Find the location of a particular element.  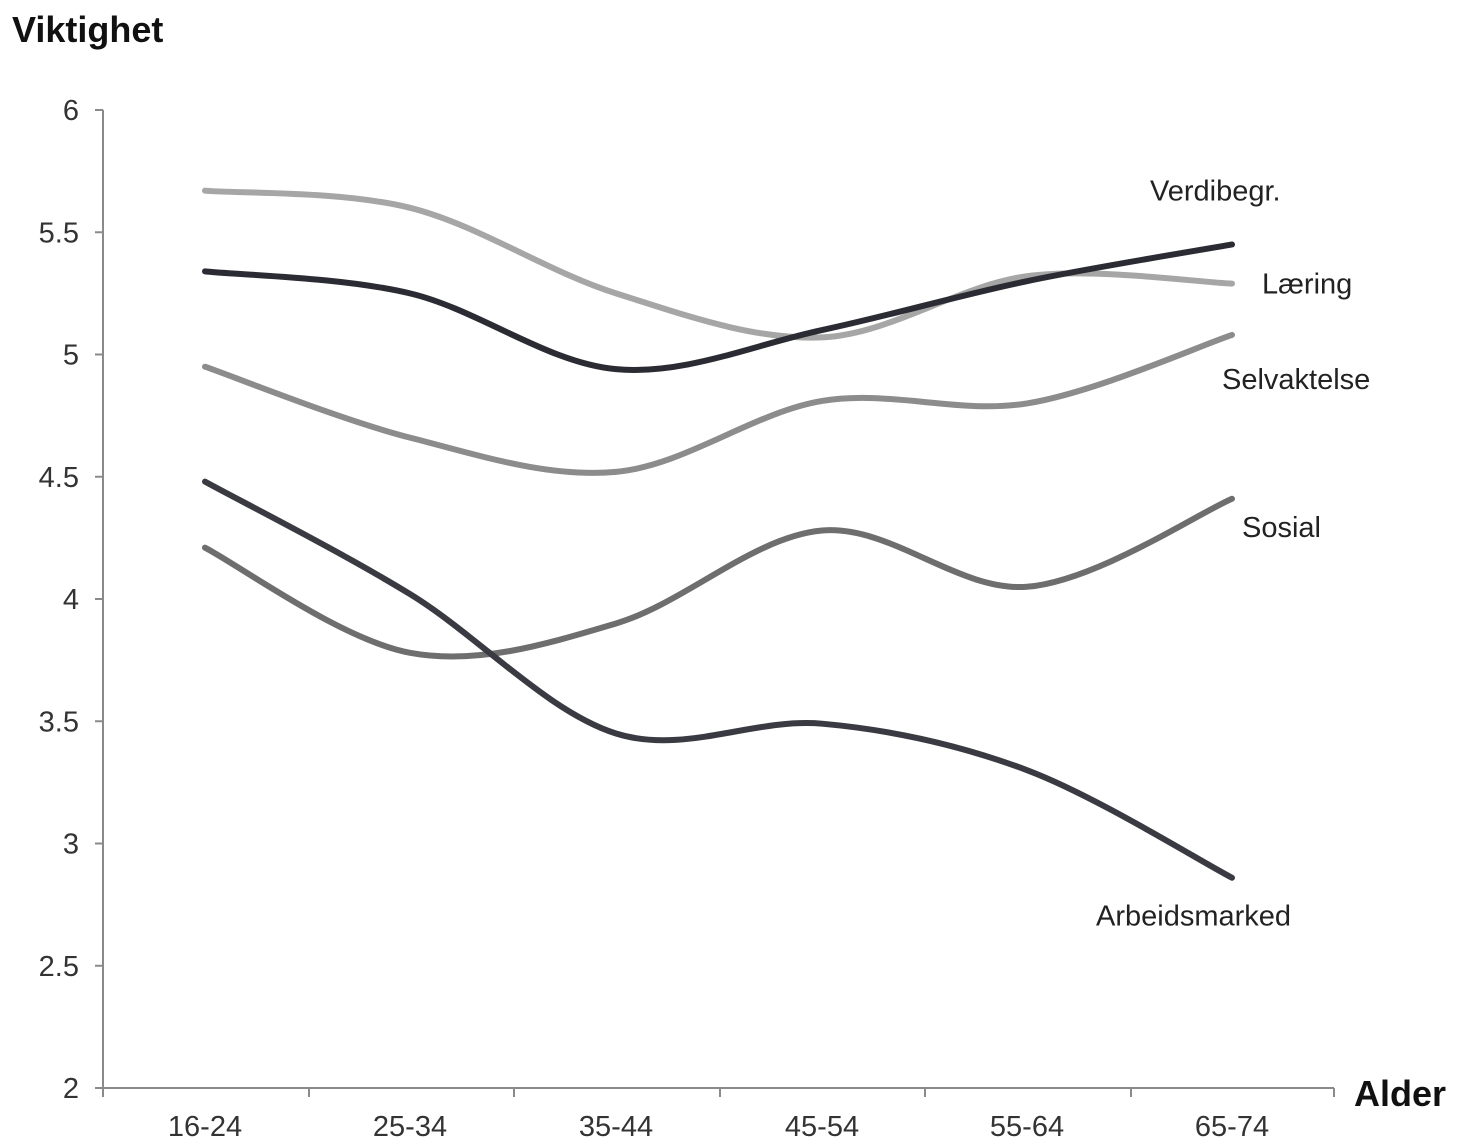

y-tick-label: 4 is located at coordinates (71, 600).